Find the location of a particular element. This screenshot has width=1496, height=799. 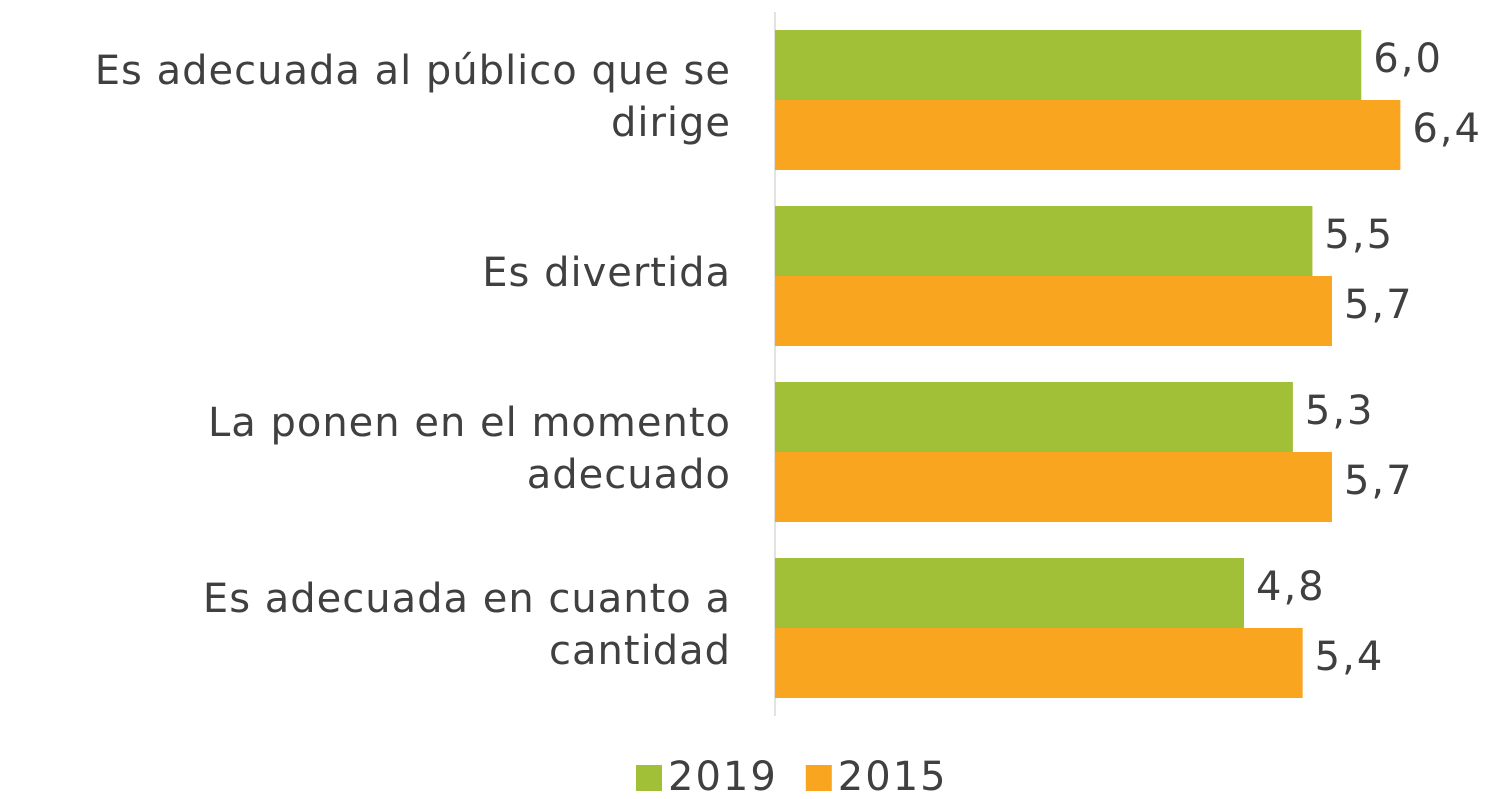

category-label: Es adecuada en cuanto a cantidad is located at coordinates (466, 625).